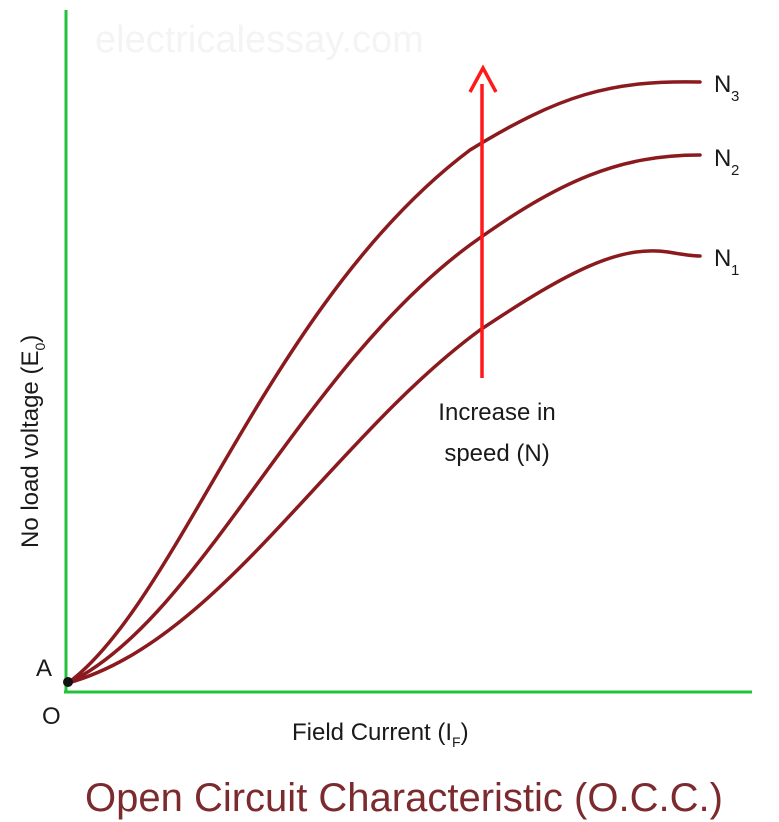  I want to click on x-axis-label-sub: F, so click(456, 742).